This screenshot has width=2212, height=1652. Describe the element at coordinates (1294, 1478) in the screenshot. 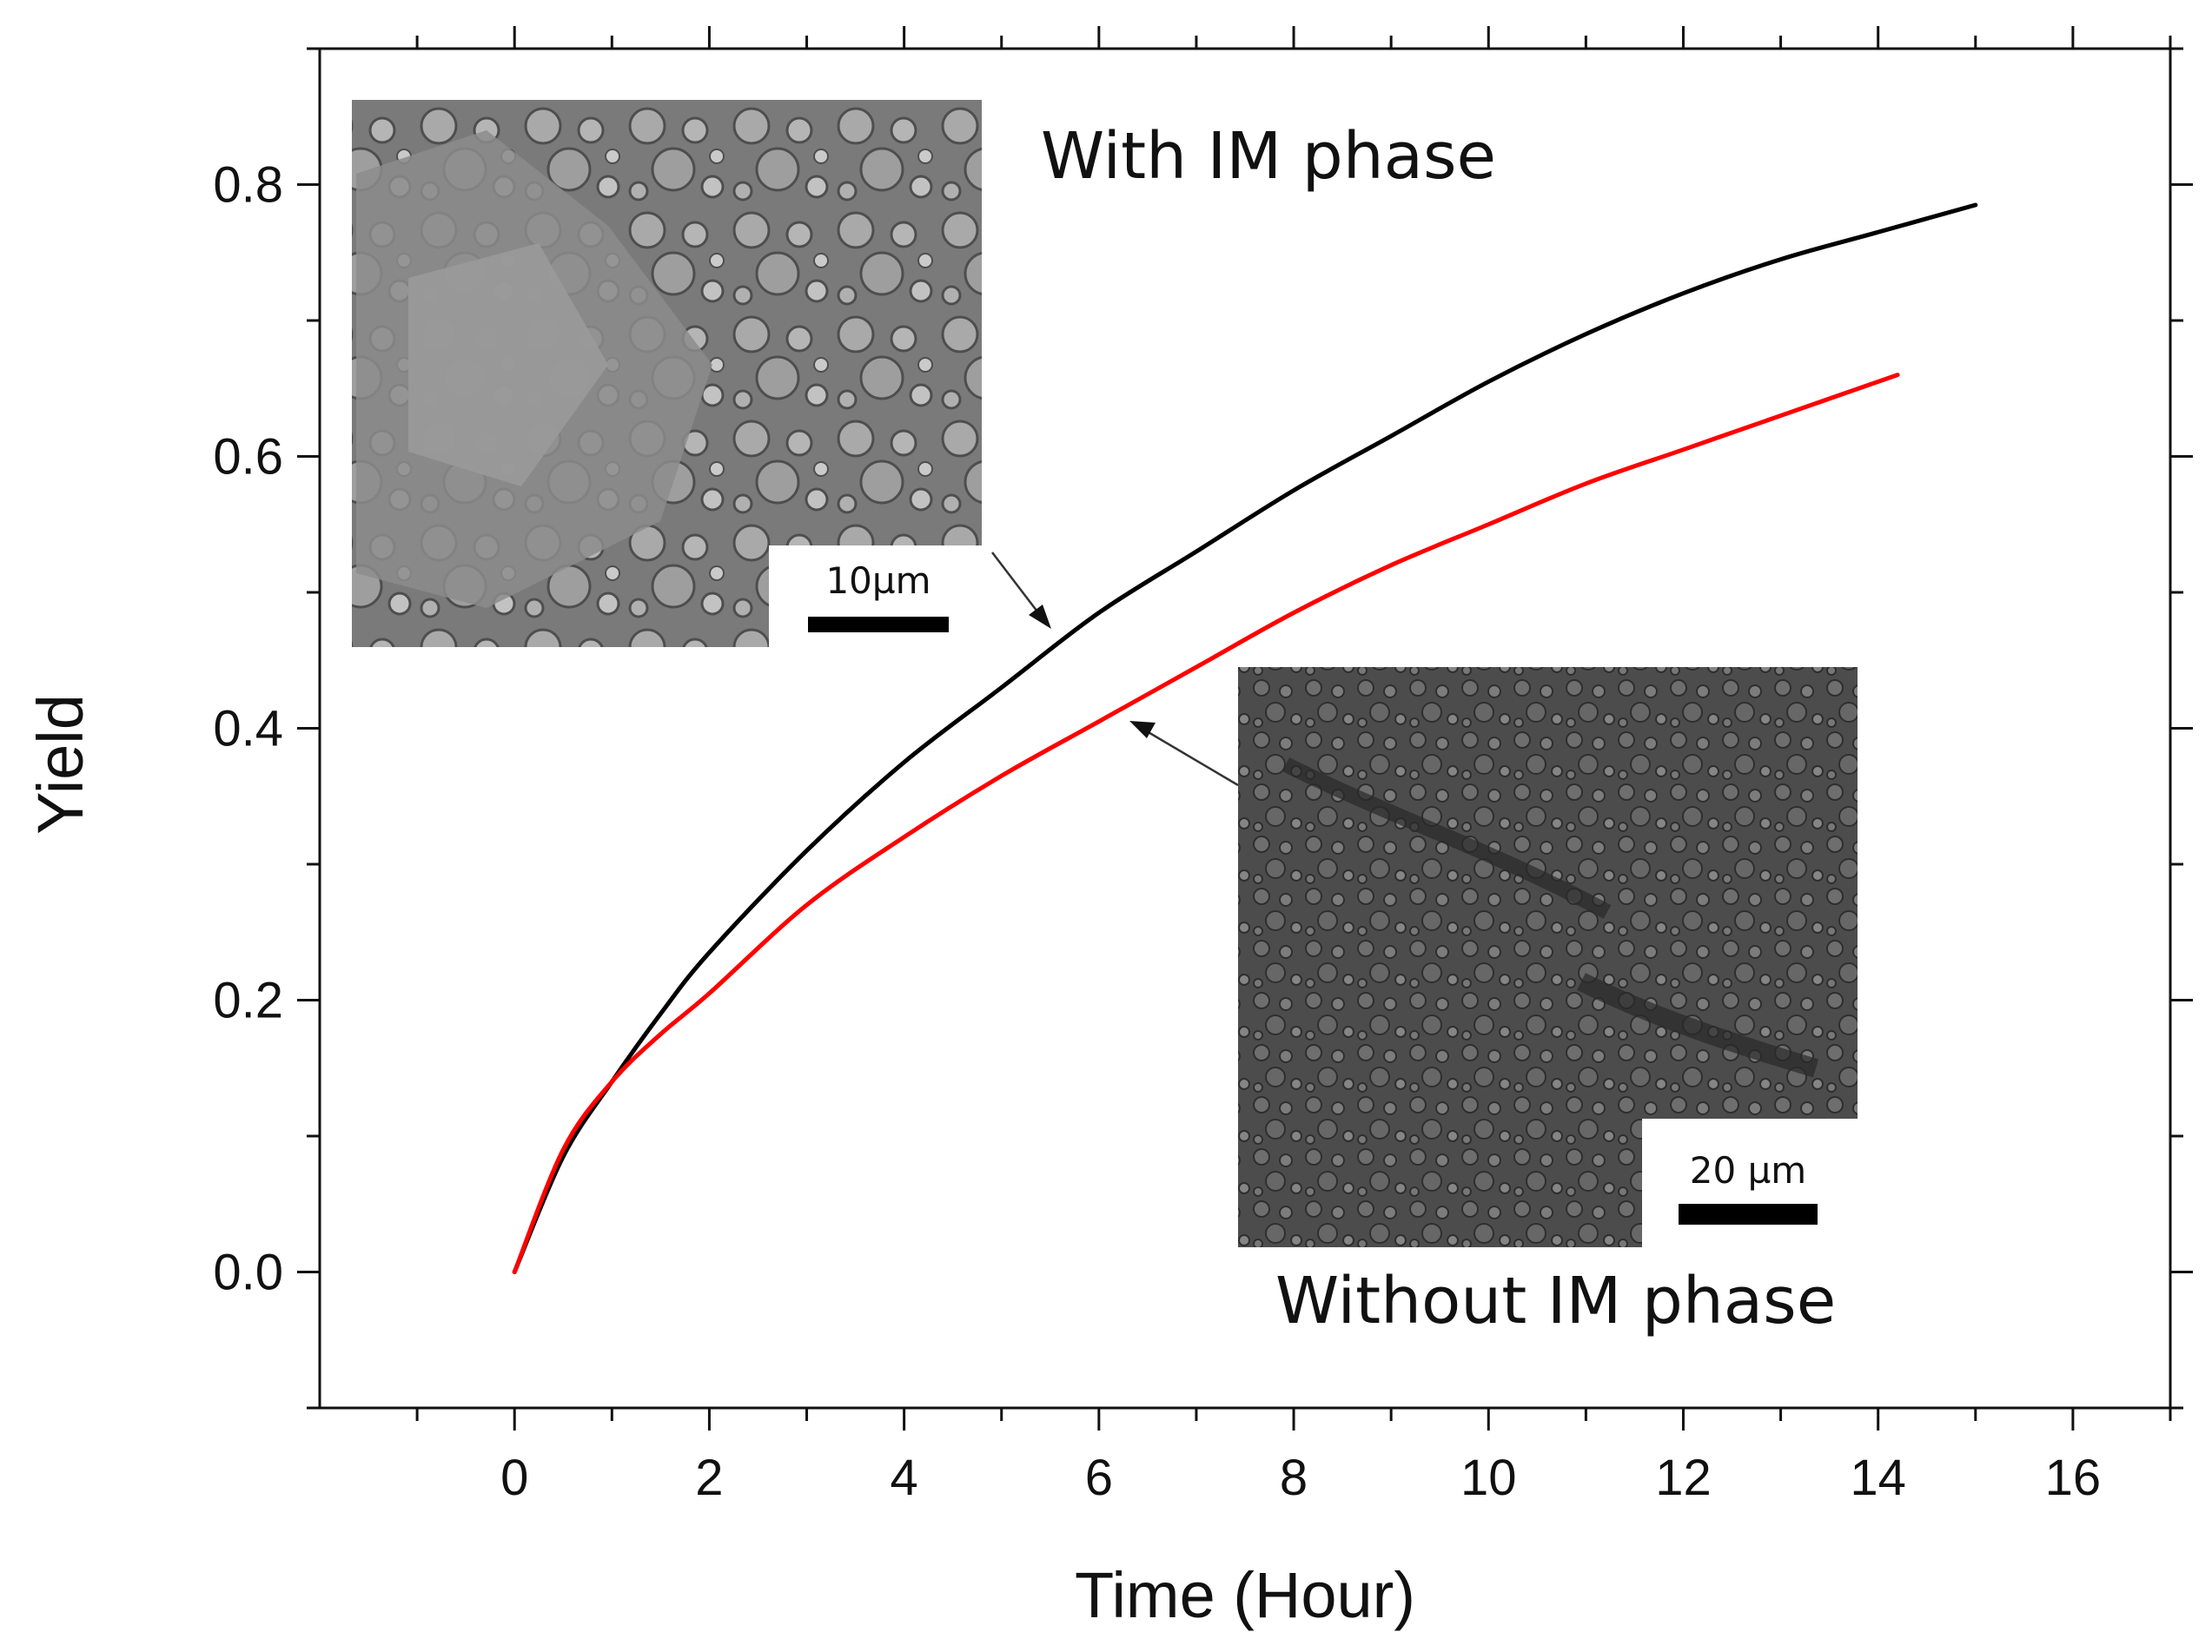

I see `x-tick-label: 8` at that location.